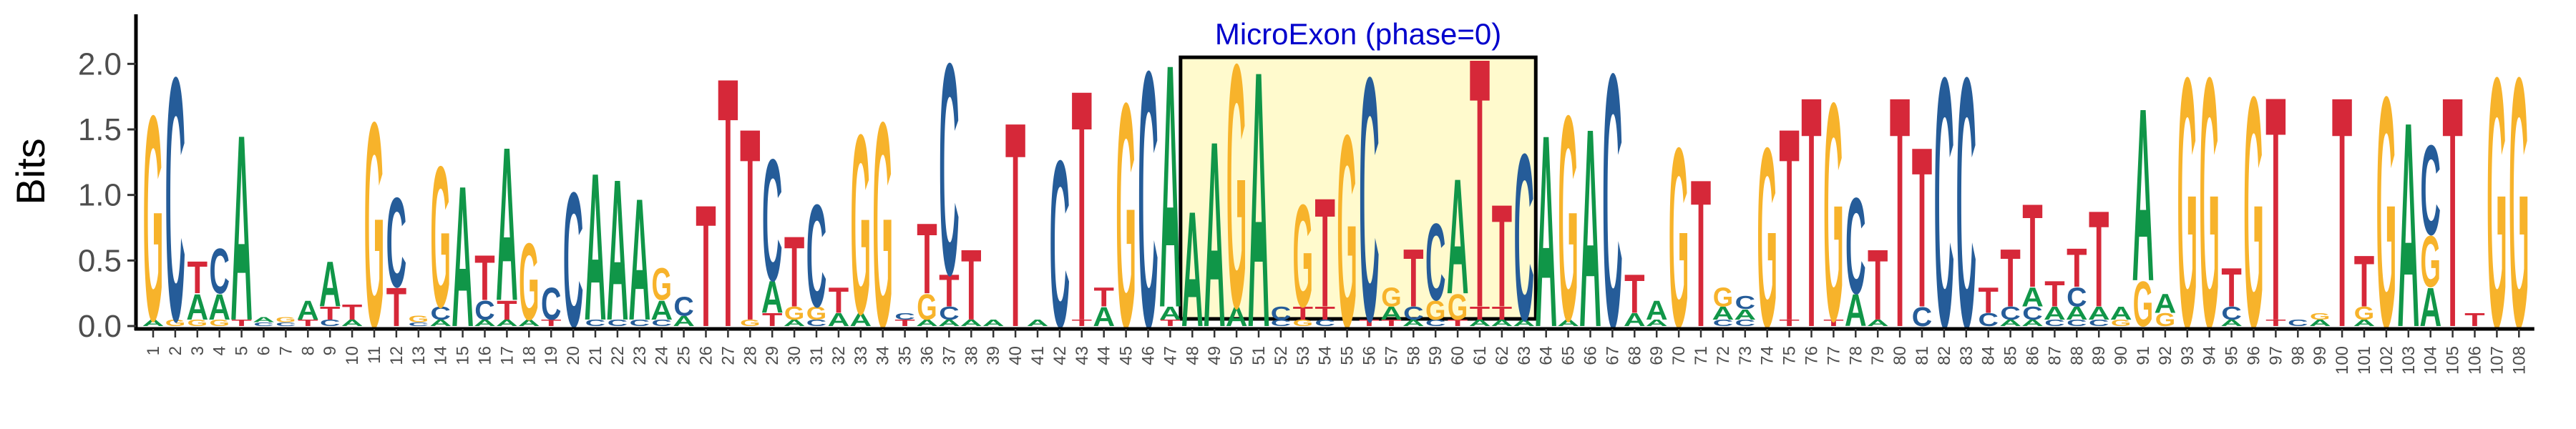 This screenshot has height=429, width=2576. Describe the element at coordinates (1989, 355) in the screenshot. I see `x-tick-label: 84` at that location.